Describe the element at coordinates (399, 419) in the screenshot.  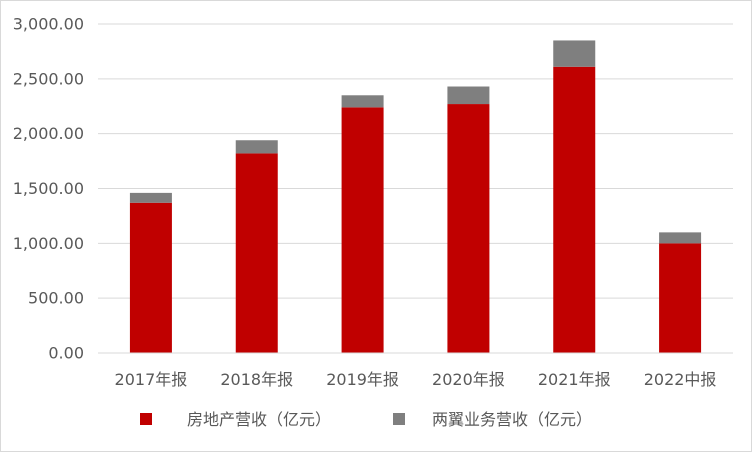
I see `legend-swatch-two-wings` at that location.